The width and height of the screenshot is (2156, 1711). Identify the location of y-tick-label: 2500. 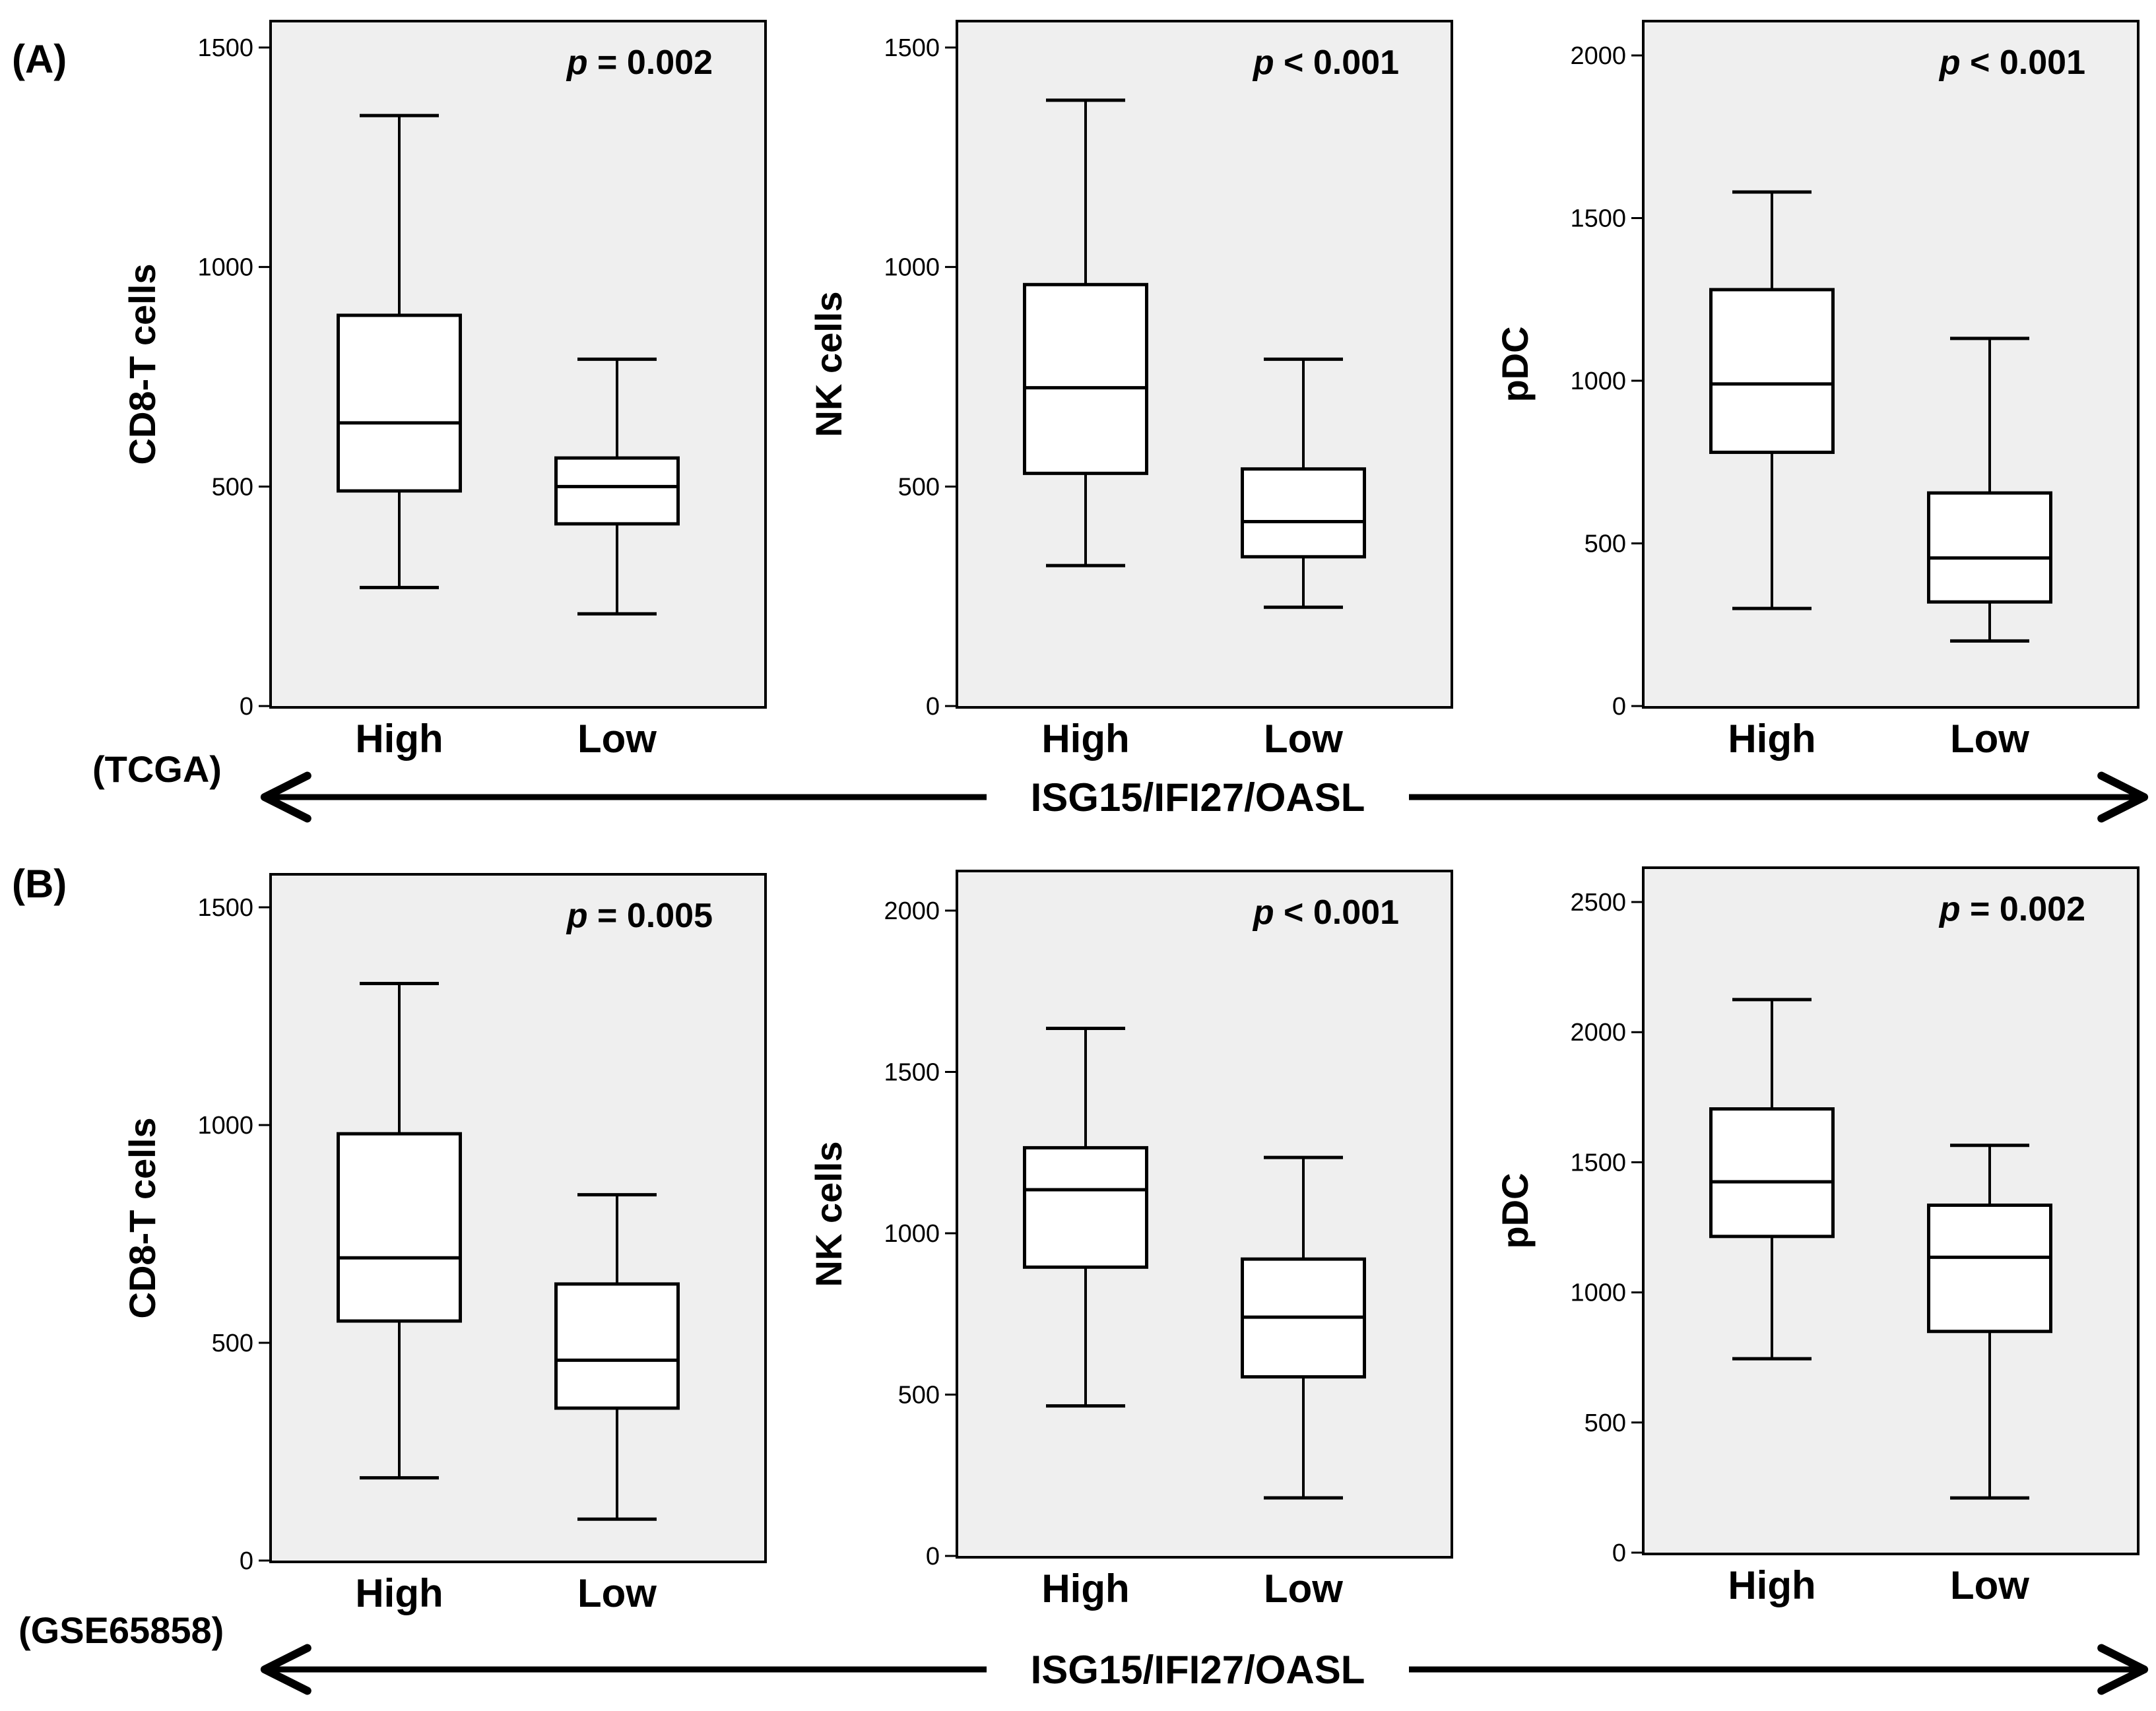
(1598, 903).